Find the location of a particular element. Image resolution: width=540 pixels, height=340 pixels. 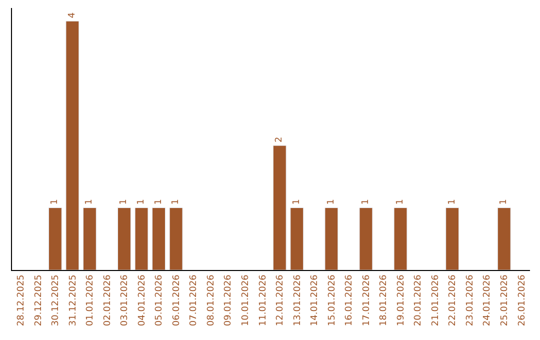

x-tick-label: 06.01.2026 is located at coordinates (177, 300).